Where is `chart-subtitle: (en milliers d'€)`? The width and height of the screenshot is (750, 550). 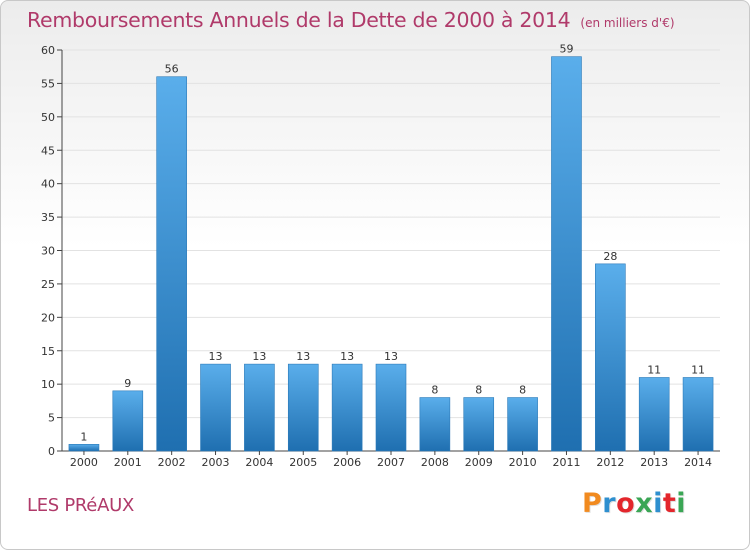 chart-subtitle: (en milliers d'€) is located at coordinates (627, 23).